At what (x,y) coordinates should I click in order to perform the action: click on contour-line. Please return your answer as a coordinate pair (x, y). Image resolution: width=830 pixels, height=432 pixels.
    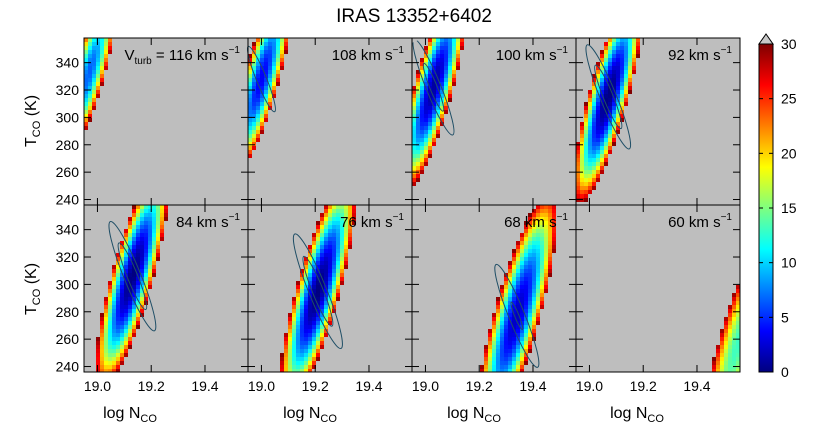
    Looking at the image, I should click on (517, 316).